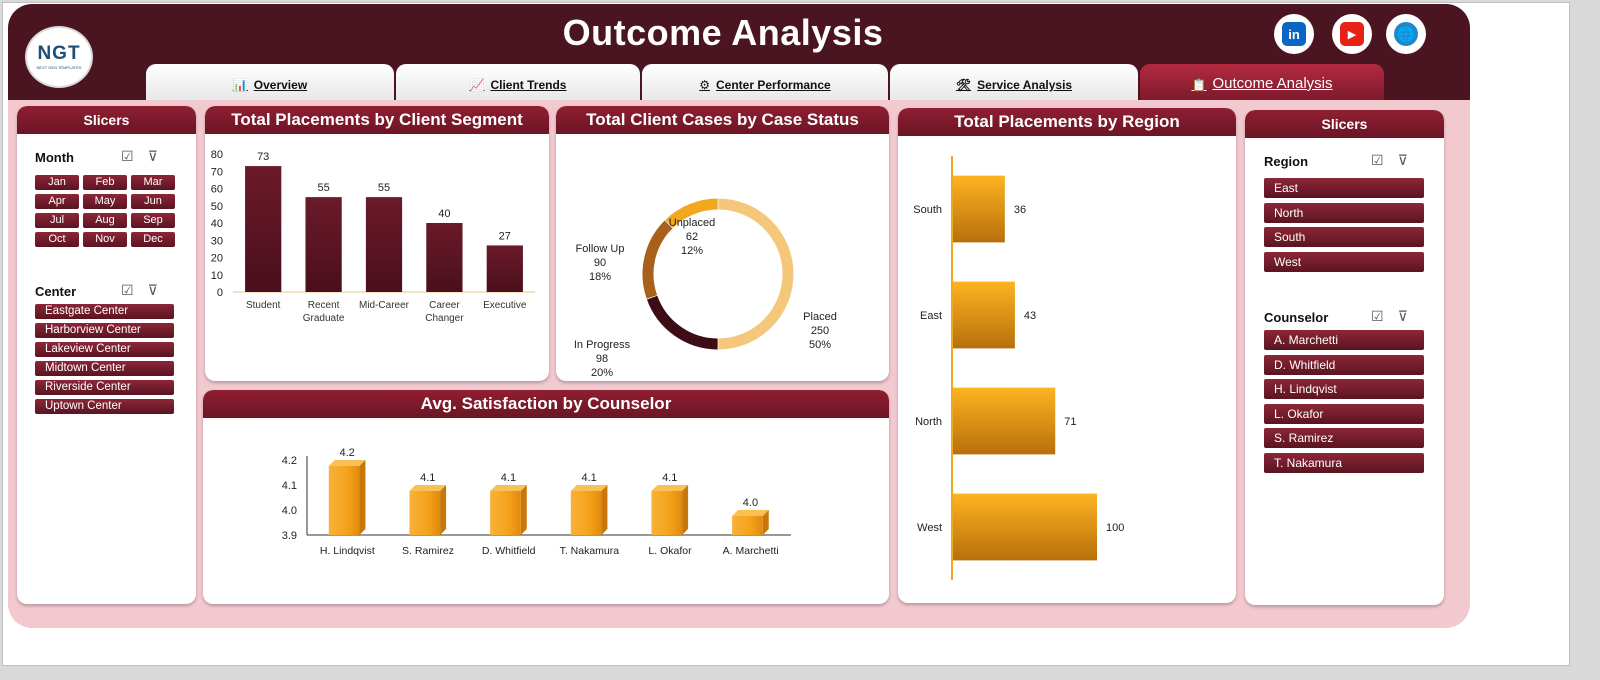 This screenshot has height=680, width=1600. I want to click on month-chip-may: May, so click(105, 201).